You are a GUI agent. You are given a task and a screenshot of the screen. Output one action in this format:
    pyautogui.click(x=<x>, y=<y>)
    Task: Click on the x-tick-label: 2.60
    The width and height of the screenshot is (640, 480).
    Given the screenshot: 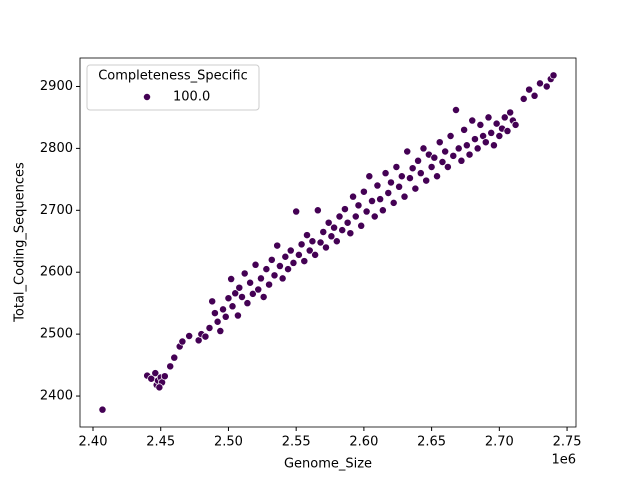 What is the action you would take?
    pyautogui.click(x=363, y=442)
    